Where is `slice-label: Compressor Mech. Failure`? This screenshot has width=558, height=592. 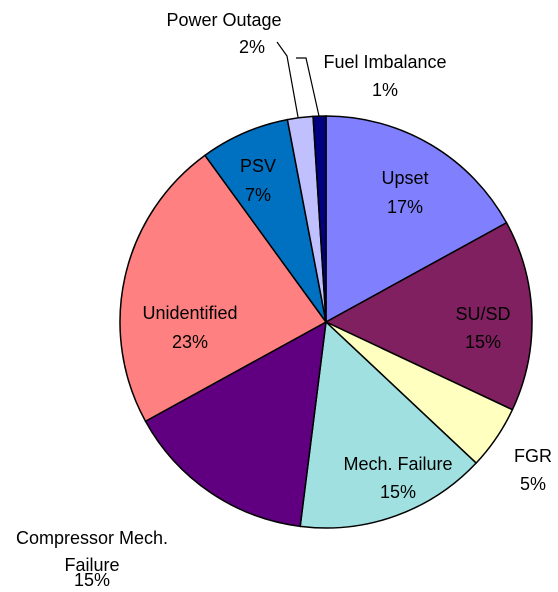
slice-label: Compressor Mech. Failure is located at coordinates (92, 551).